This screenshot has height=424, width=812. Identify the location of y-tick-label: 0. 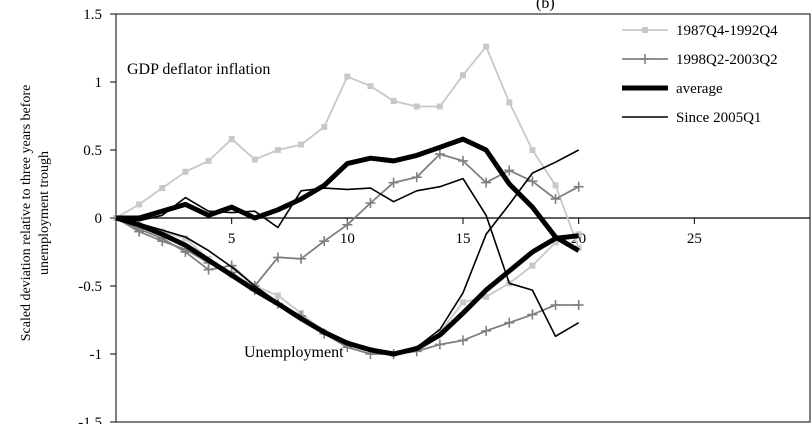
(99, 219).